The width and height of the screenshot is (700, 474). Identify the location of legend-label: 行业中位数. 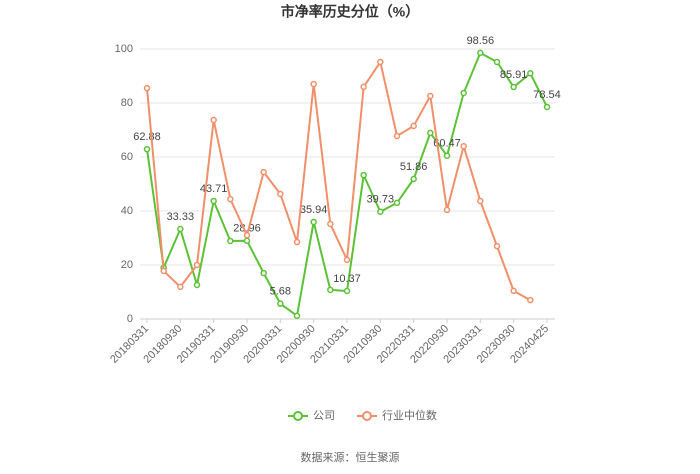
(409, 415).